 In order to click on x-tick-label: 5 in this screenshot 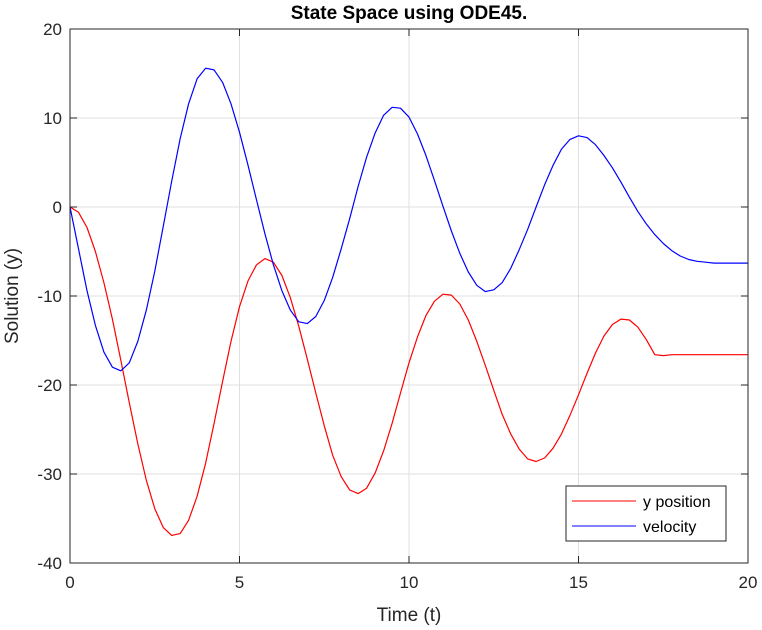, I will do `click(239, 582)`.